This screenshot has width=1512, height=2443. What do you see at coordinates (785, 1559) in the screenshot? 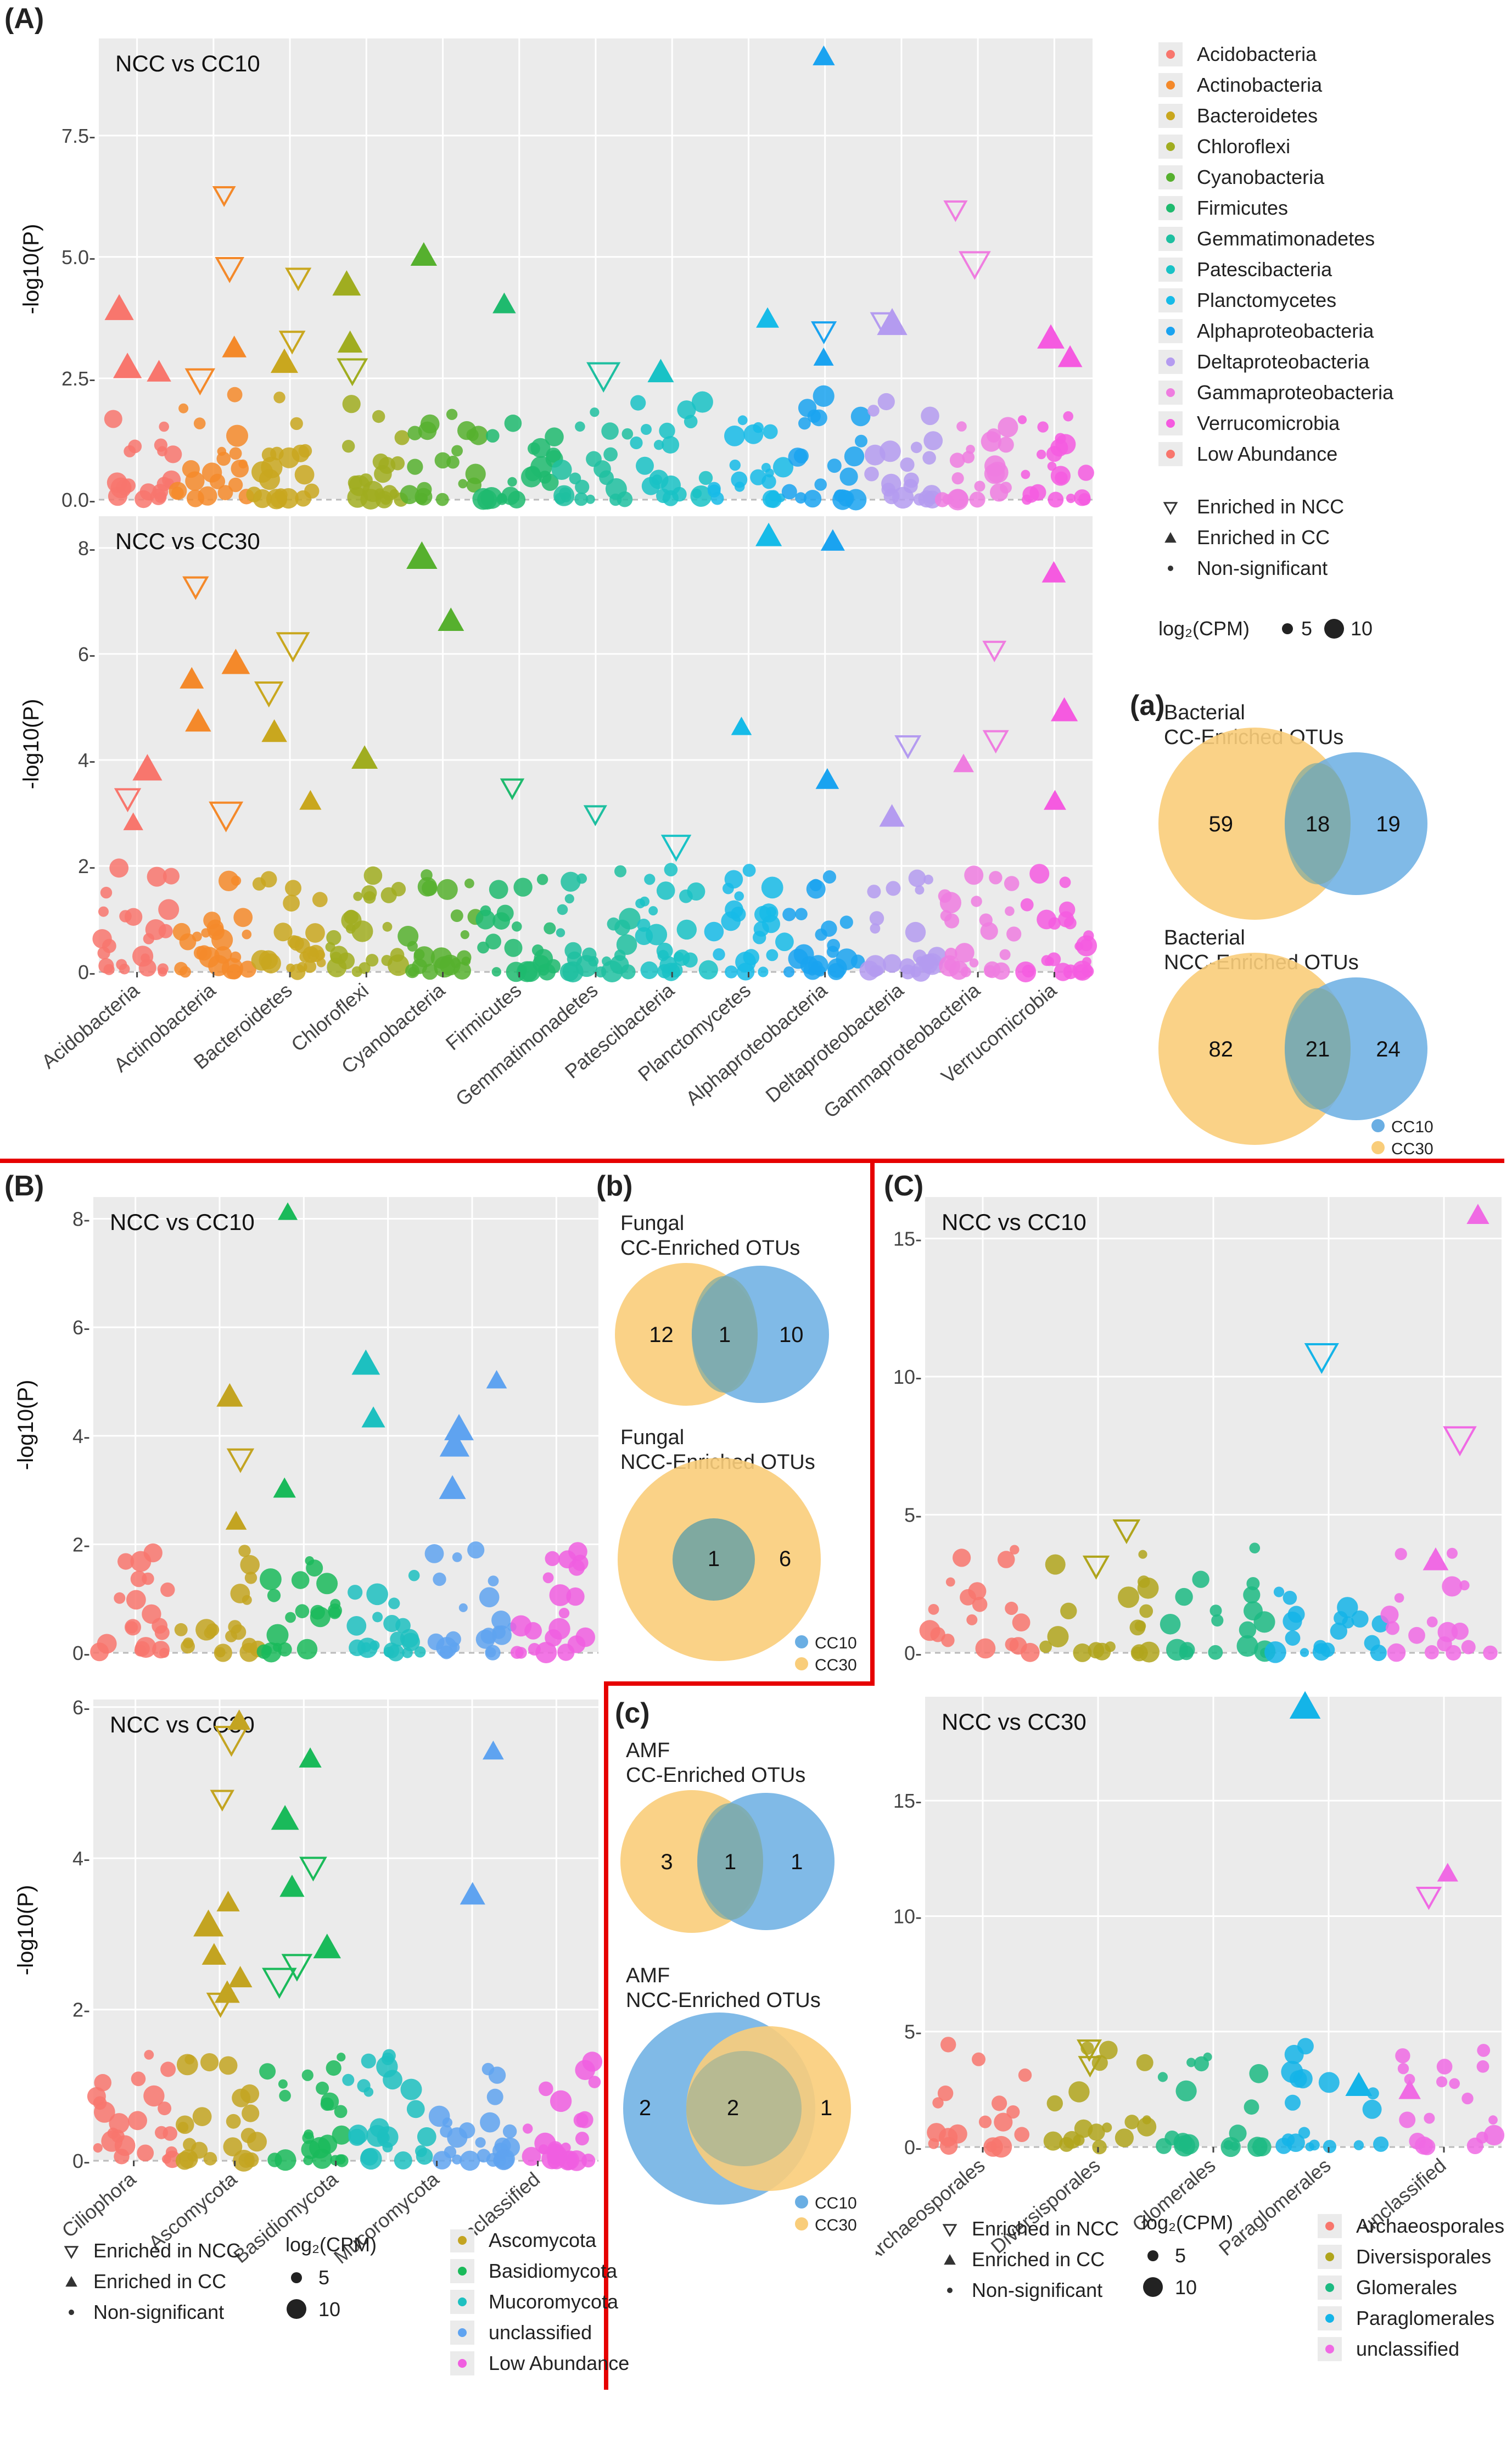
I see `venn-count-right: 6` at bounding box center [785, 1559].